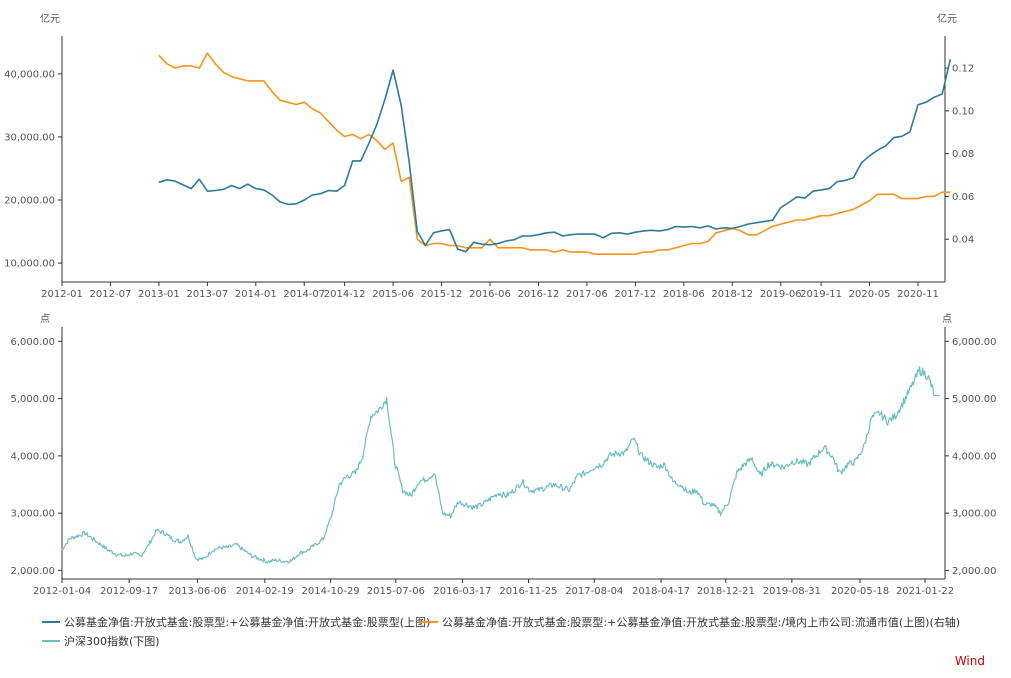 This screenshot has height=678, width=1011. I want to click on top-x-tick-label: 2016-06, so click(490, 294).